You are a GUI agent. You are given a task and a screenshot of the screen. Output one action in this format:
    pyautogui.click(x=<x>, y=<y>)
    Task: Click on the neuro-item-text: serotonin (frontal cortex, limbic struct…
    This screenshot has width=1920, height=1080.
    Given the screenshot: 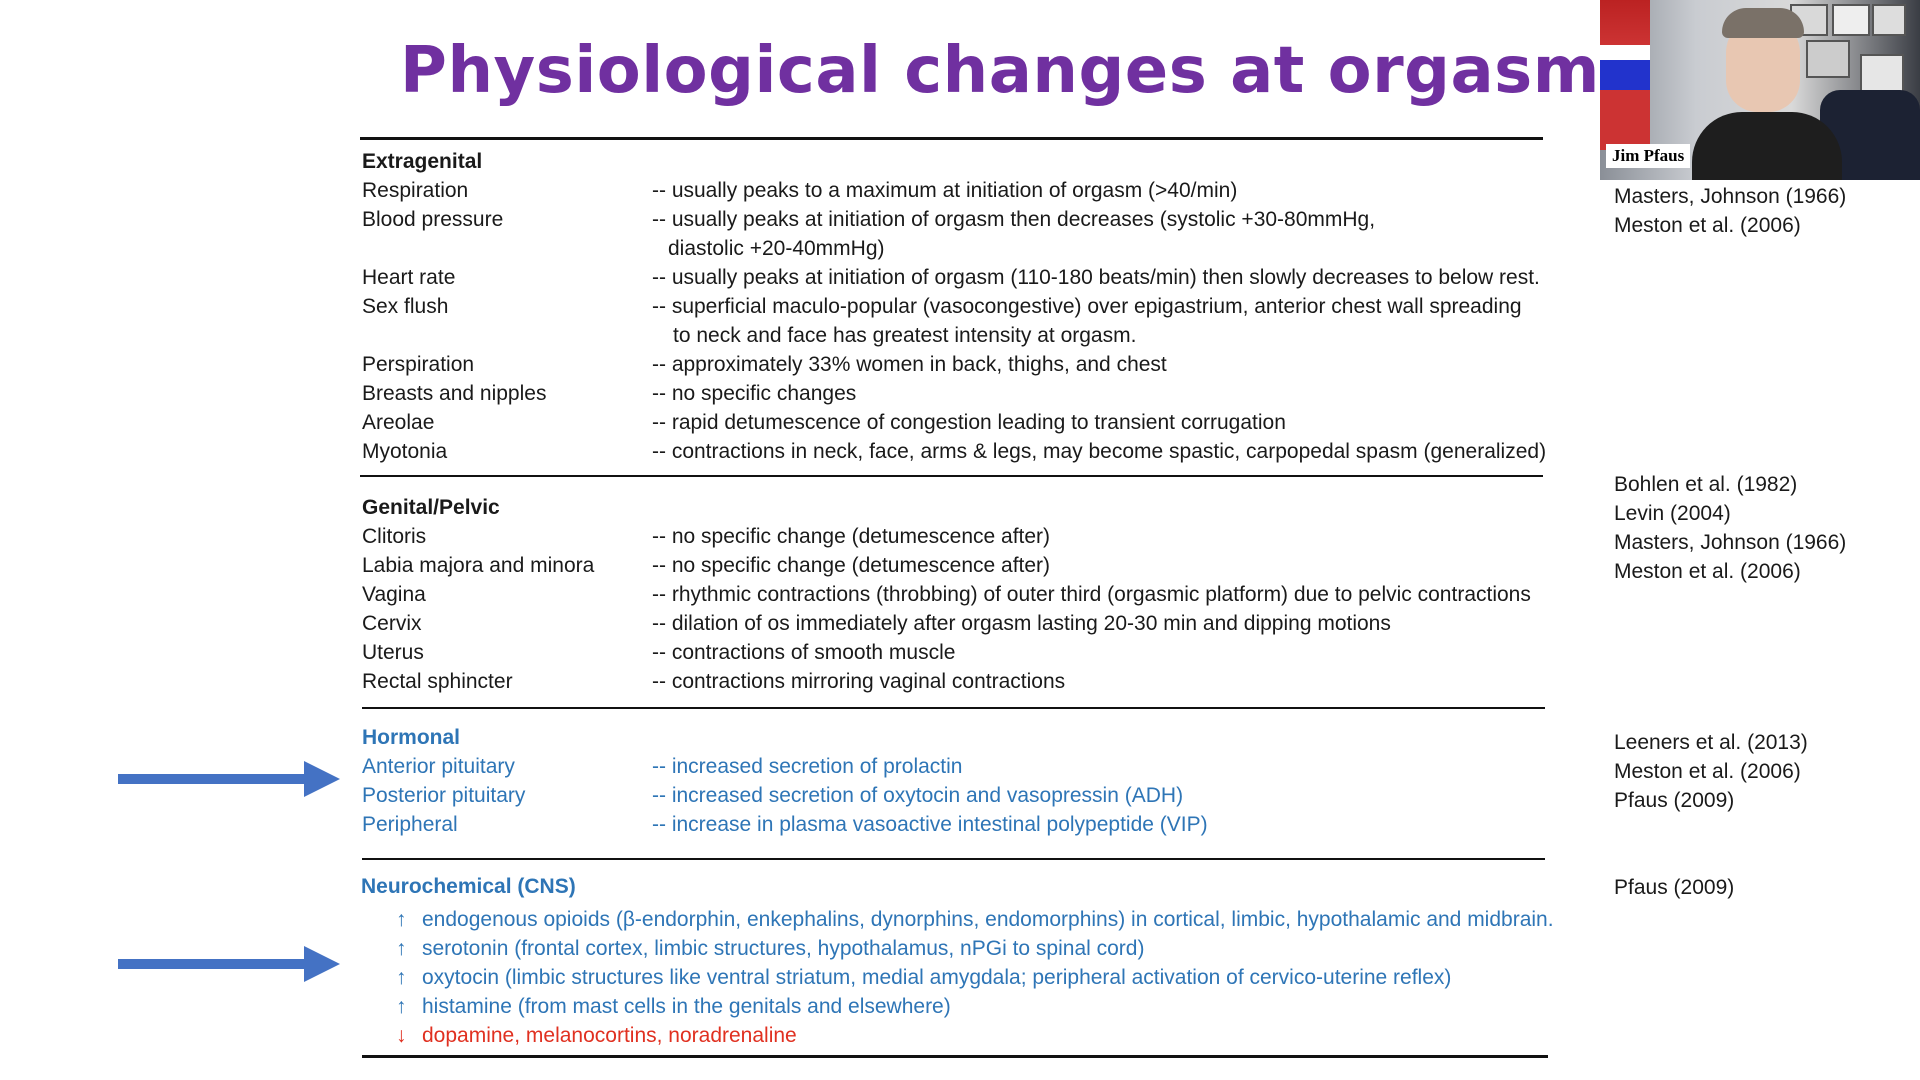 What is the action you would take?
    pyautogui.click(x=783, y=948)
    